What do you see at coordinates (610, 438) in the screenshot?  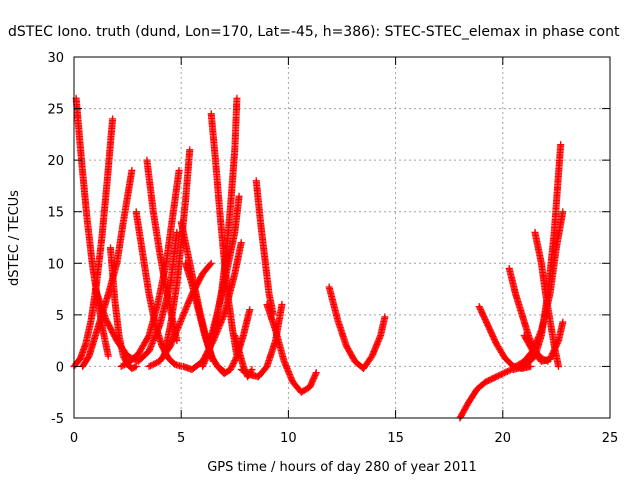 I see `x-tick-label: 25` at bounding box center [610, 438].